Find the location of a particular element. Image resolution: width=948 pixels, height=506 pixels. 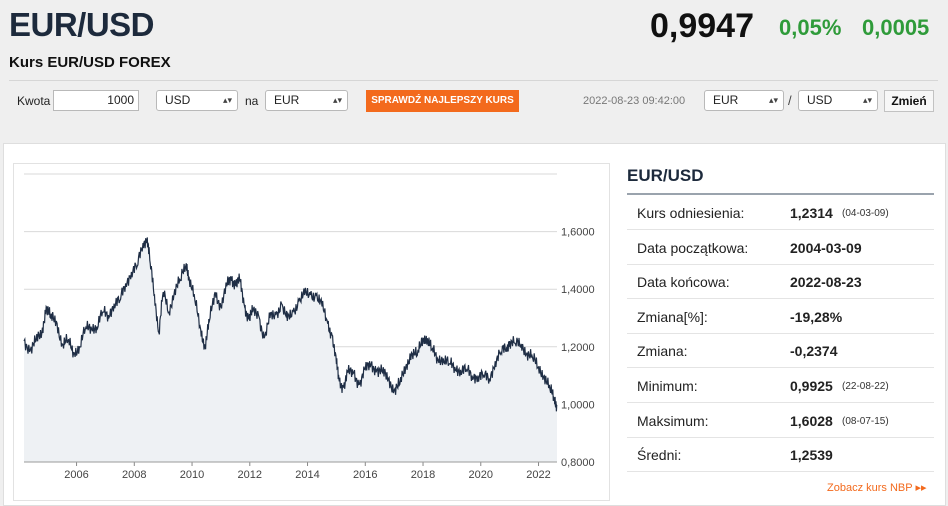

y-tick-label: 1,2000 is located at coordinates (578, 348).